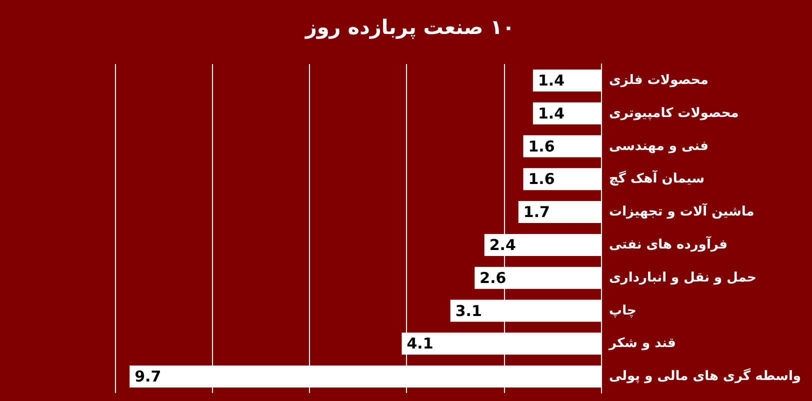 This screenshot has height=401, width=812. What do you see at coordinates (536, 212) in the screenshot?
I see `data-label: 1.7` at bounding box center [536, 212].